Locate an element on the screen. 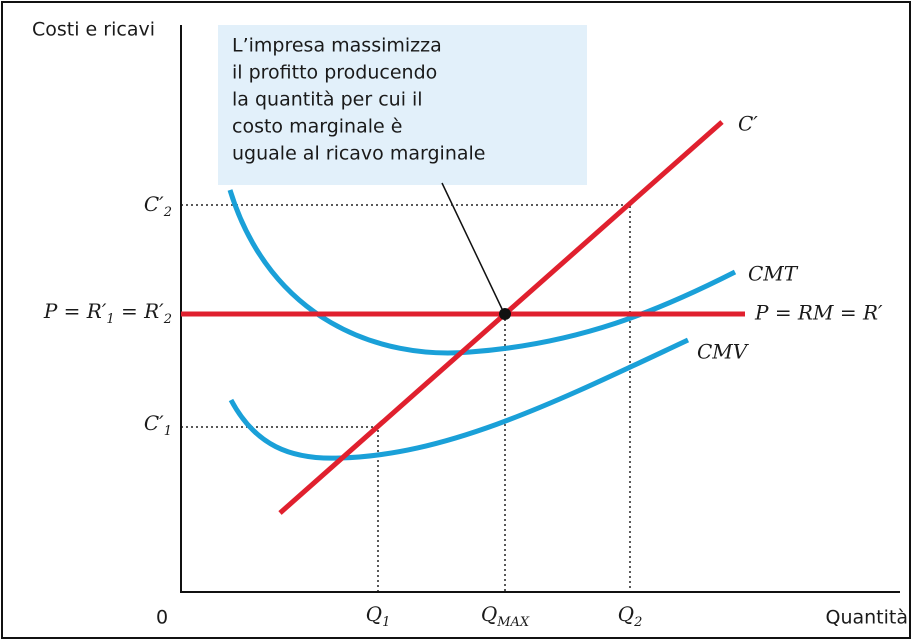 The image size is (913, 641). x-mark-label: Q1 is located at coordinates (378, 616).